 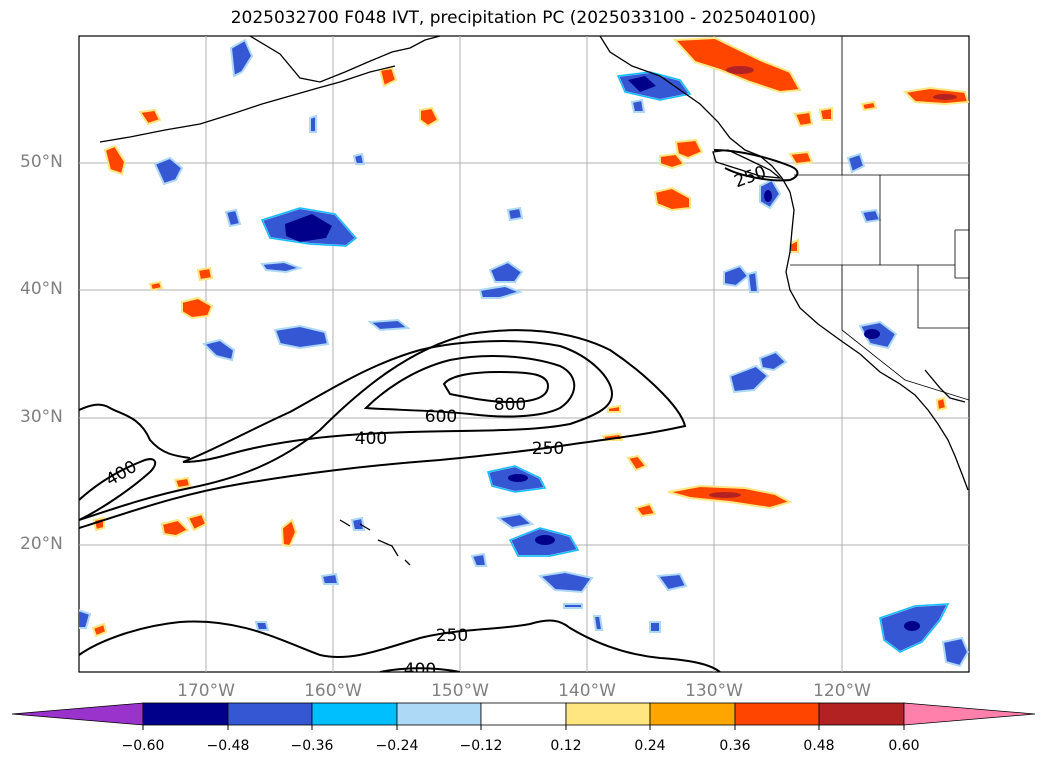 What do you see at coordinates (375, 542) in the screenshot?
I see `hawaiian-islands` at bounding box center [375, 542].